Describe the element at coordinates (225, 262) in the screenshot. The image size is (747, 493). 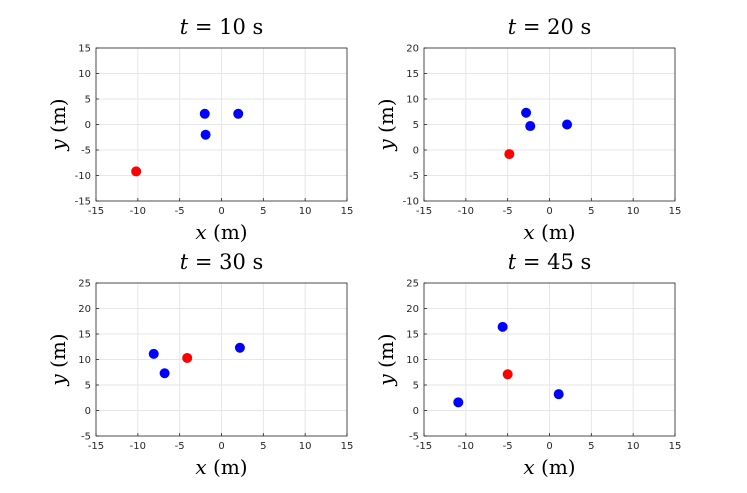
I see `chart-title-text: = 30 s` at that location.